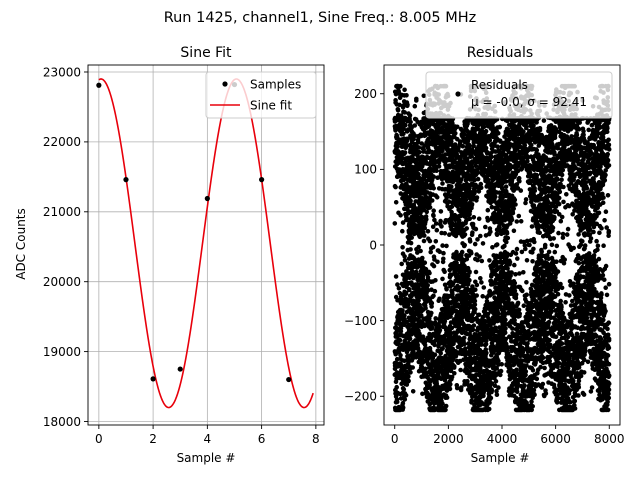  What do you see at coordinates (271, 106) in the screenshot?
I see `legend-sine-fit-label: Sine fit` at bounding box center [271, 106].